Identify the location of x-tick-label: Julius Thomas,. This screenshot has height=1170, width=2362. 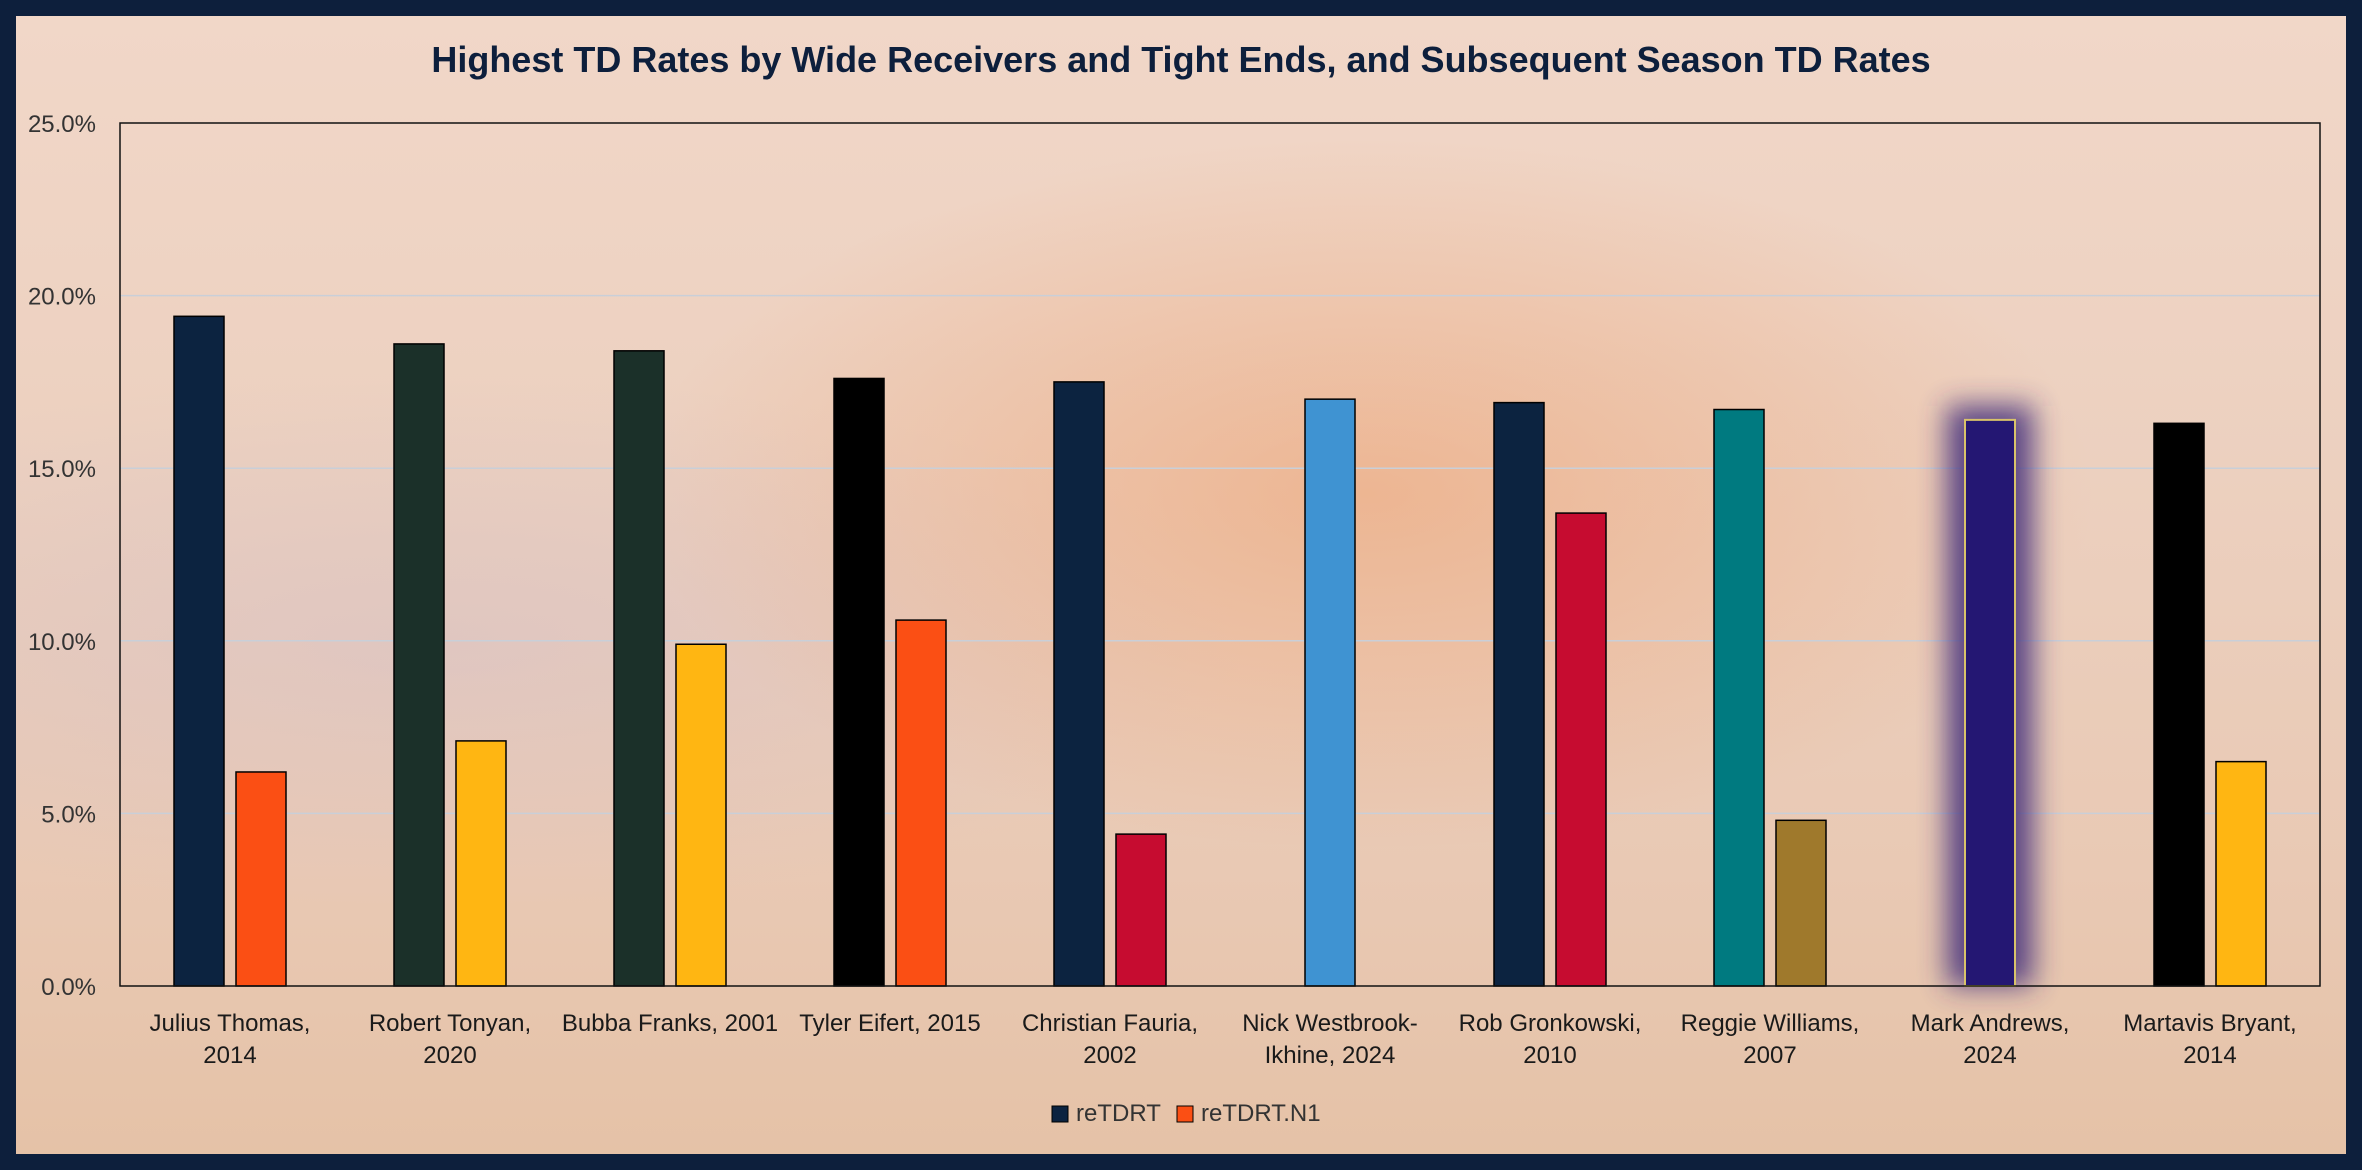
(230, 1023).